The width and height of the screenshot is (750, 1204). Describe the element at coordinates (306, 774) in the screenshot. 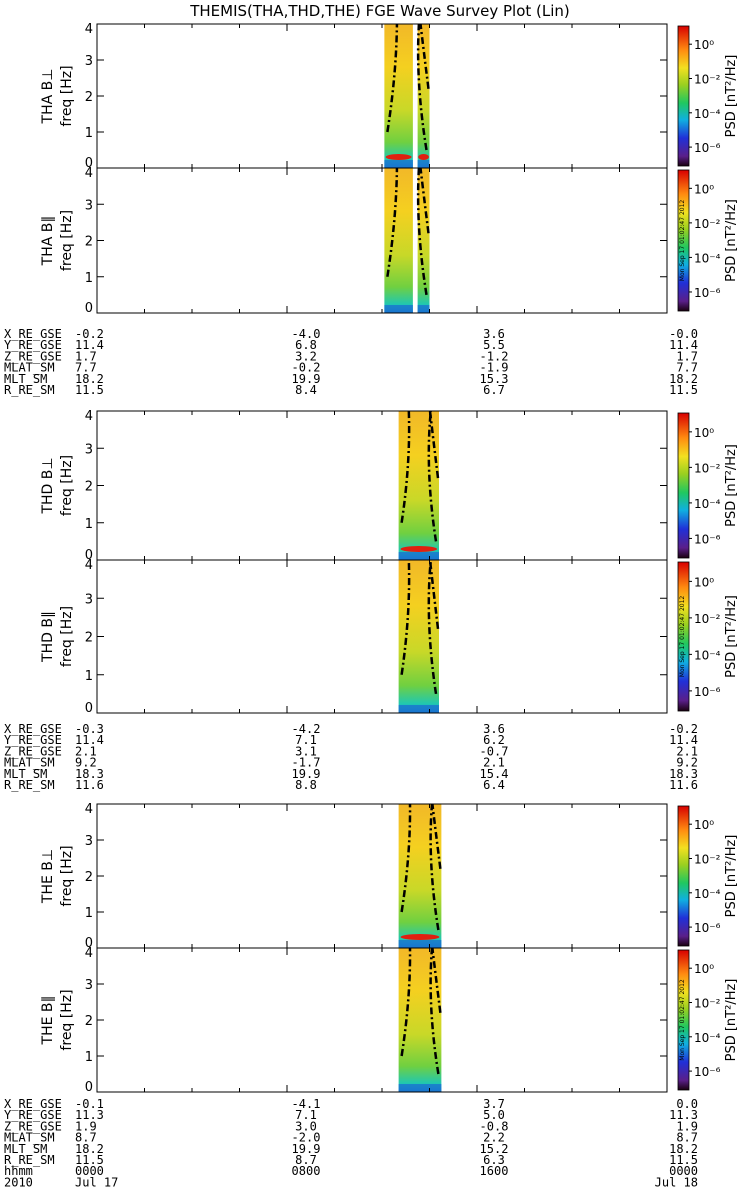

I see `ephemeris-value: 19.9` at that location.